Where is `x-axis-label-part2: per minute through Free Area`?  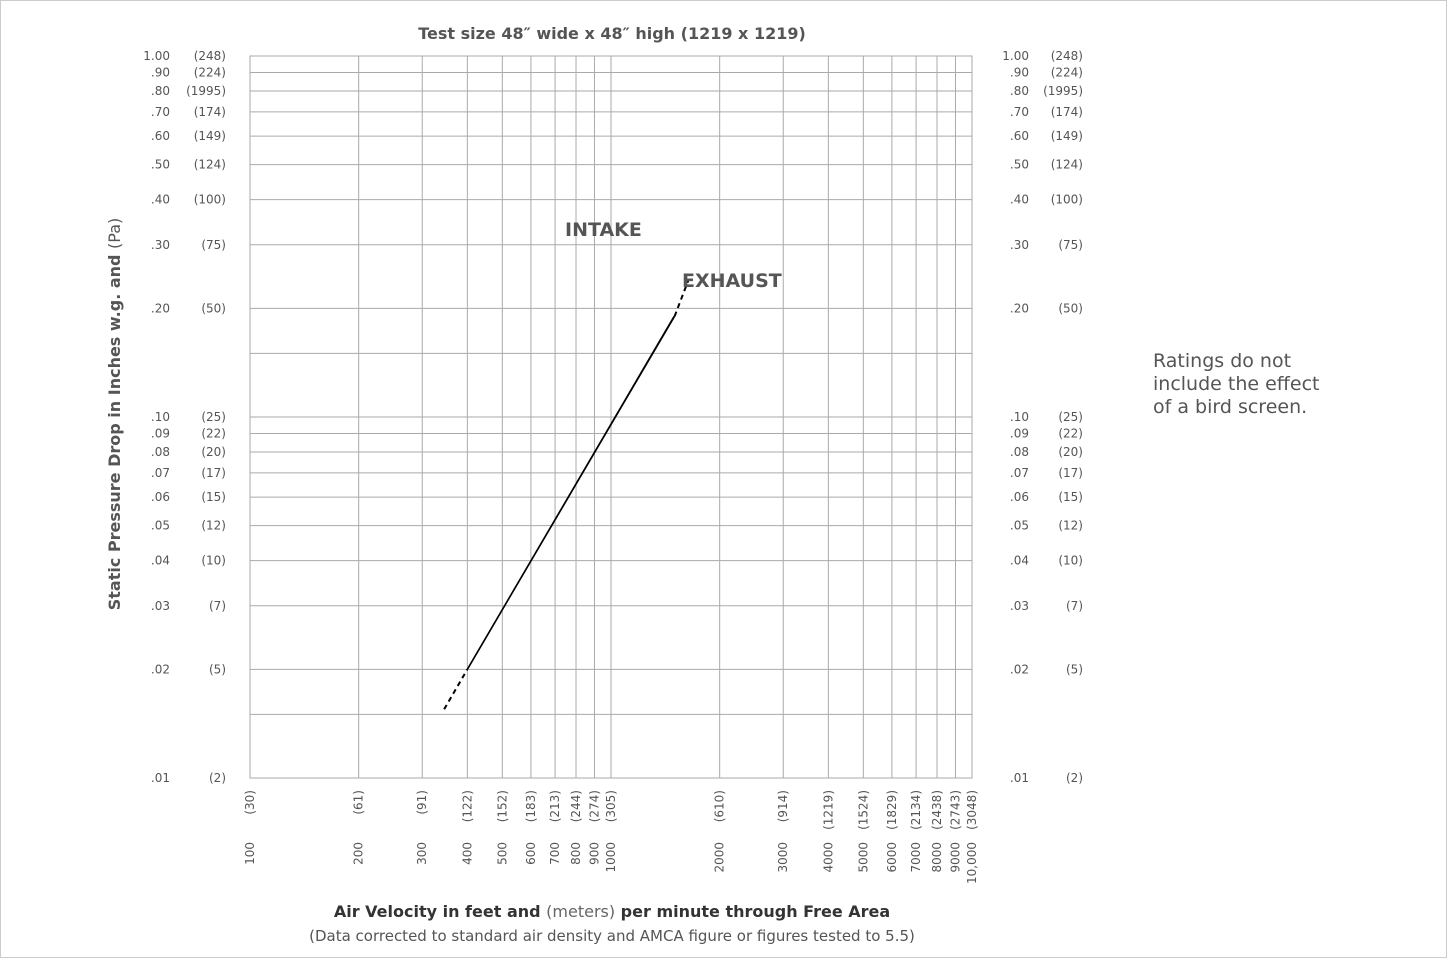 x-axis-label-part2: per minute through Free Area is located at coordinates (752, 911).